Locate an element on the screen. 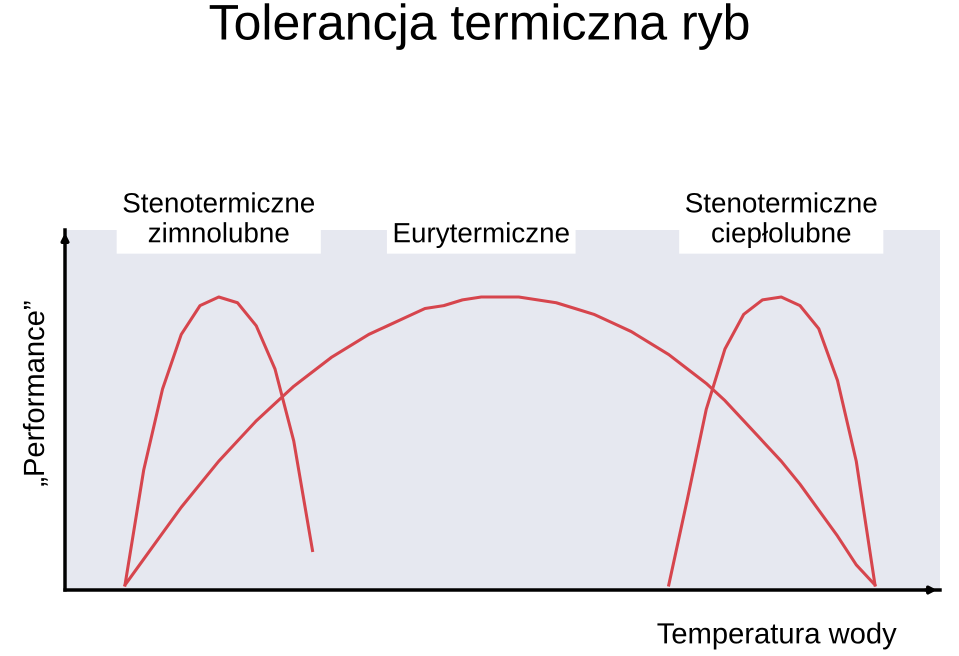 The image size is (959, 656). text: Eurytermiczne is located at coordinates (481, 235).